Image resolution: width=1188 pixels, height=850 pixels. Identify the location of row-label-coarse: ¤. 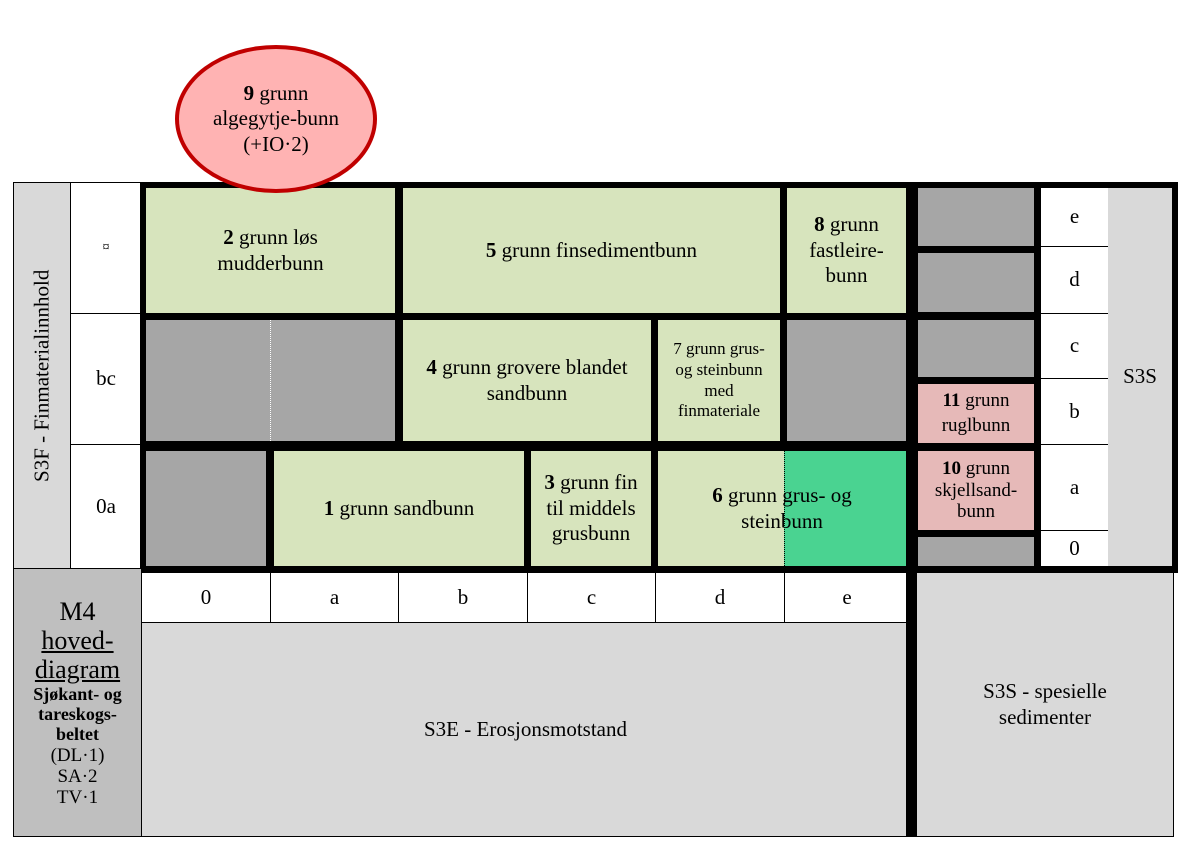
(106, 248).